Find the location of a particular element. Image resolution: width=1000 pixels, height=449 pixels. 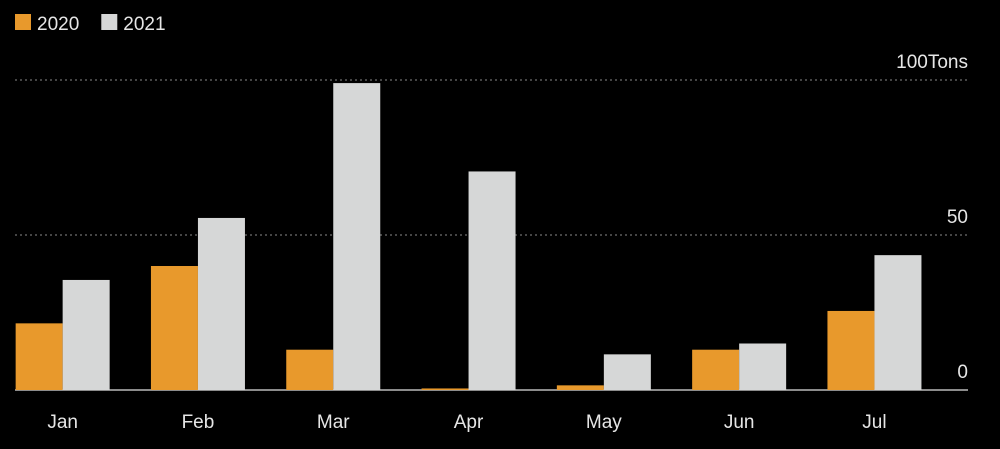

y-tick-label: 0 is located at coordinates (962, 372).